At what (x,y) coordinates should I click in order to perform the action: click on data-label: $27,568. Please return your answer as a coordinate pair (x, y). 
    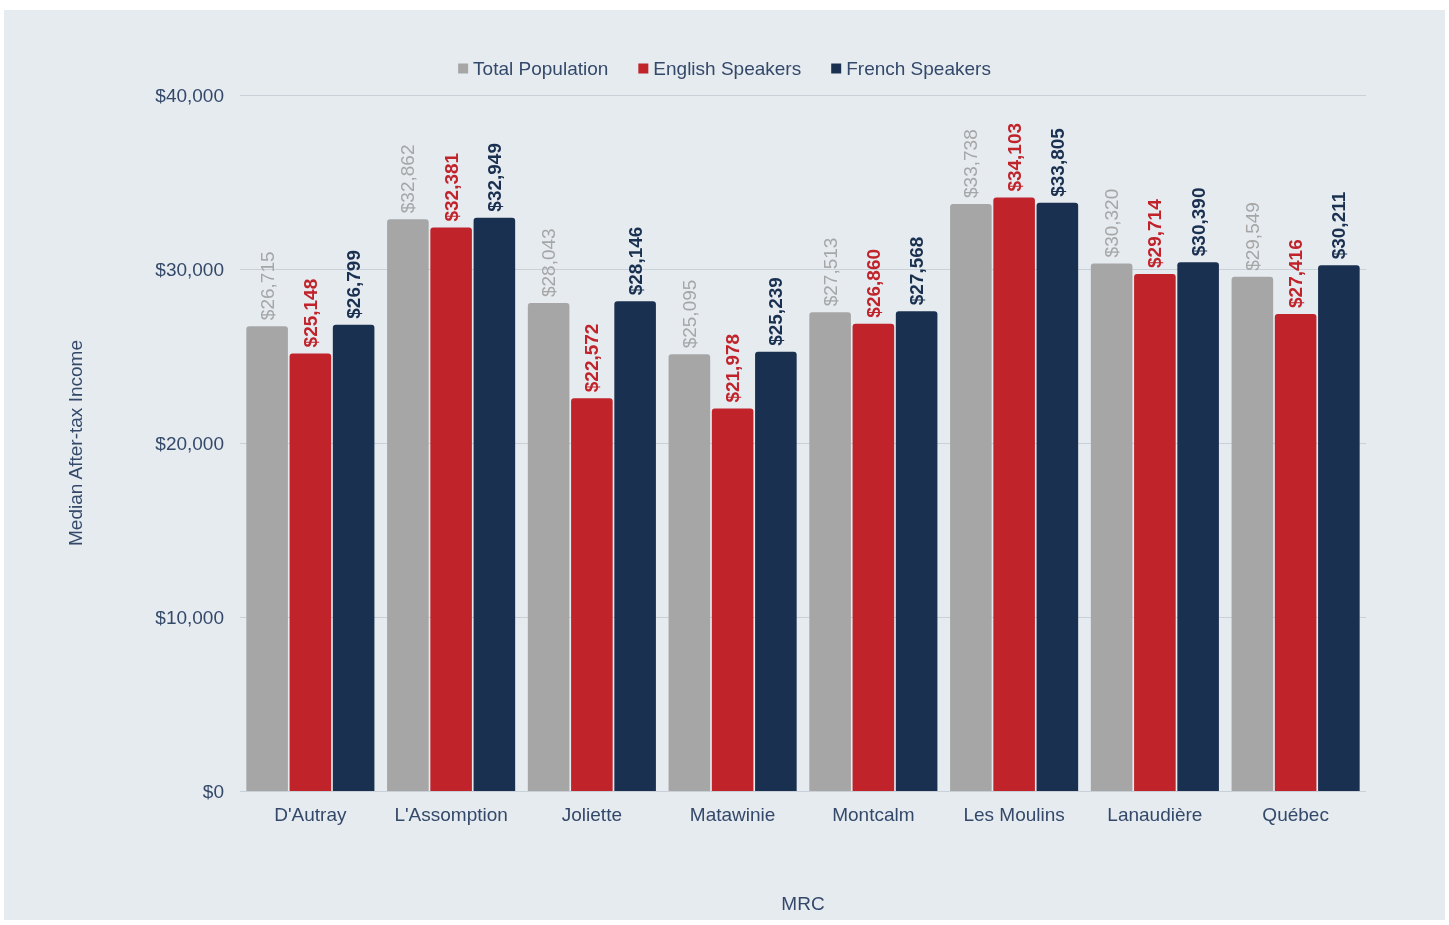
    Looking at the image, I should click on (917, 271).